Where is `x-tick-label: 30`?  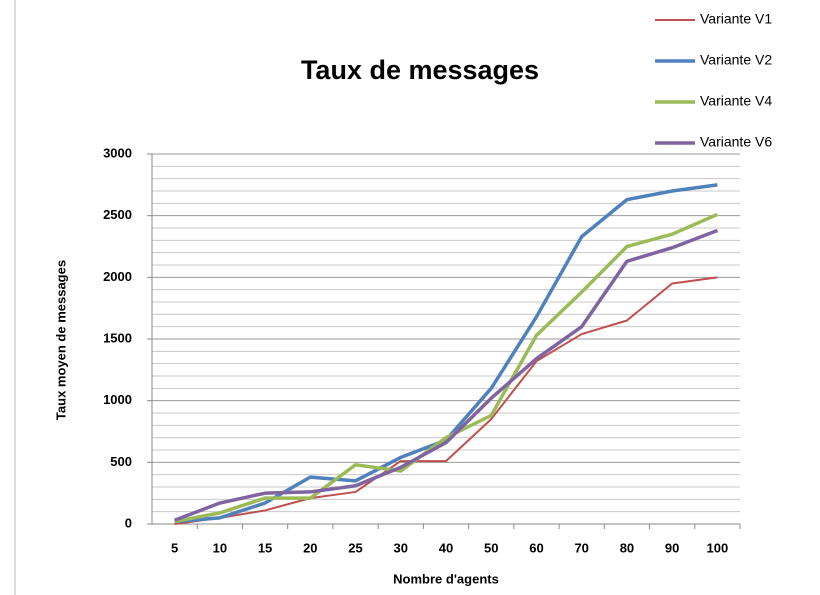 x-tick-label: 30 is located at coordinates (401, 547).